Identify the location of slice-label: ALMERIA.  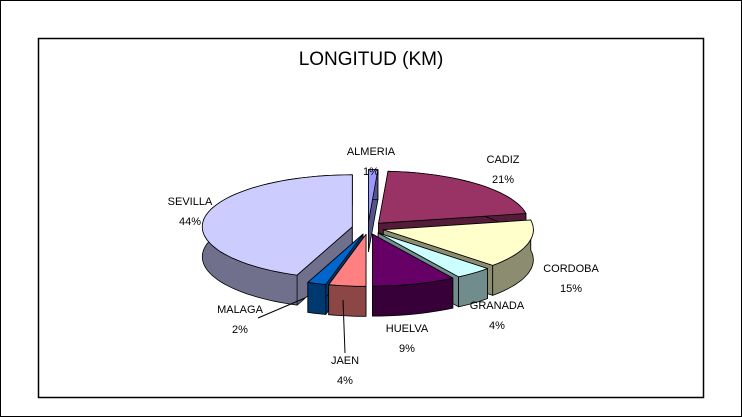
(371, 152).